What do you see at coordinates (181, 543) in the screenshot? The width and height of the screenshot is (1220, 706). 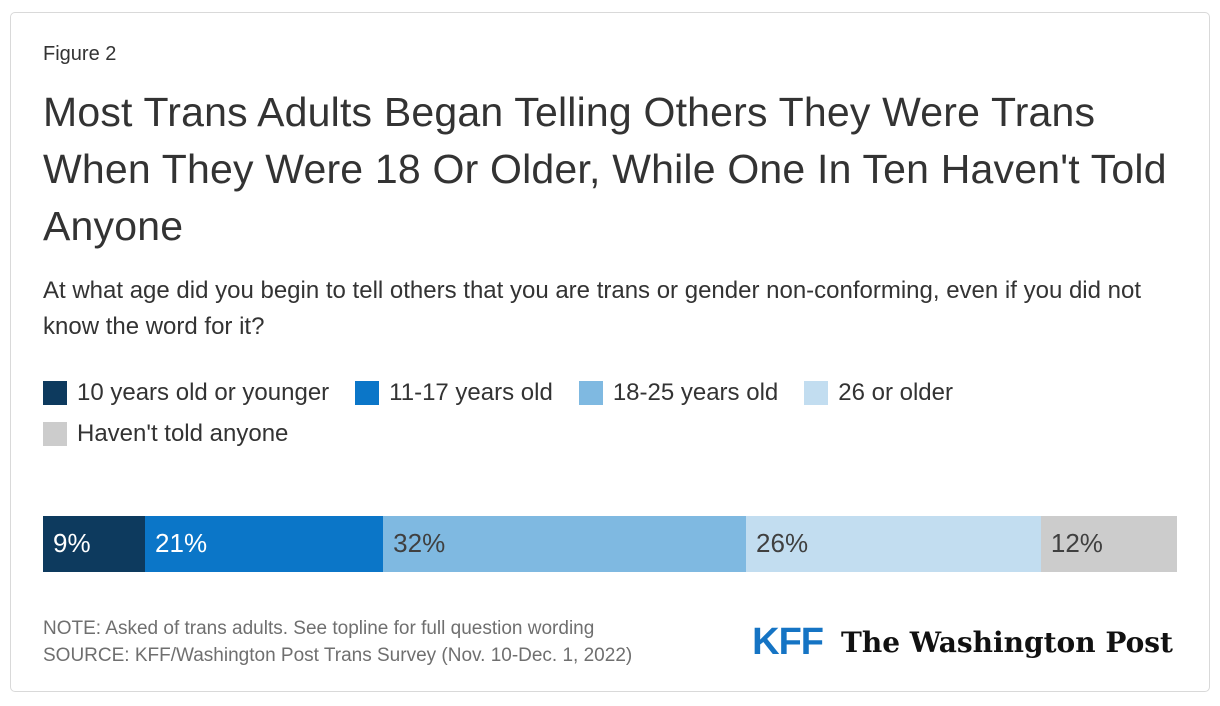 I see `bar-segment-value: 21%` at bounding box center [181, 543].